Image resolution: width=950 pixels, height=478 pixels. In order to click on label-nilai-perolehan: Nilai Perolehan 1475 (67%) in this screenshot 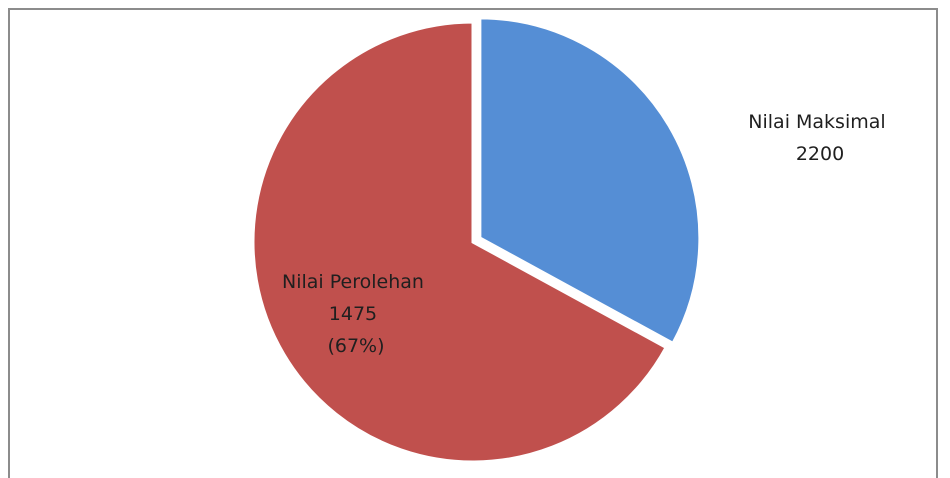, I will do `click(356, 314)`.